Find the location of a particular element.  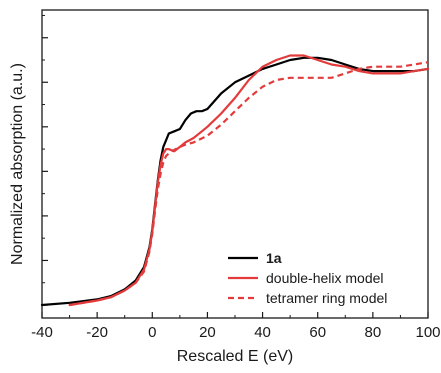

x-tick-label: 60 is located at coordinates (317, 332).